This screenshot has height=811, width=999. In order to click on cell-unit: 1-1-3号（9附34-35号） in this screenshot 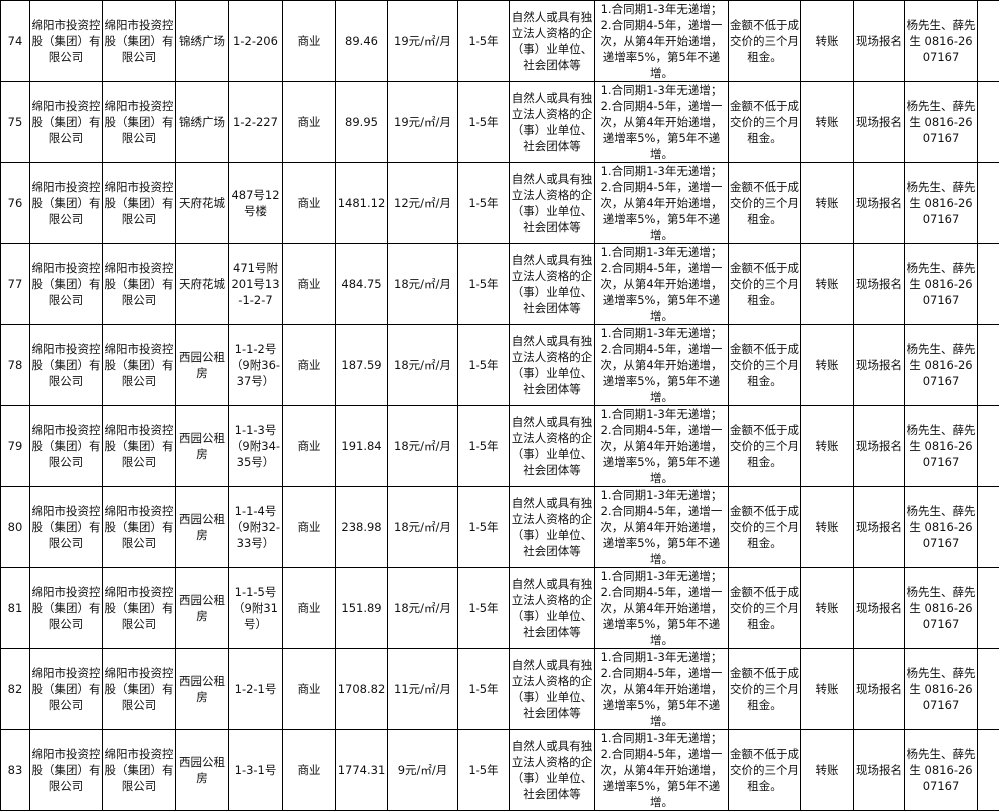, I will do `click(256, 446)`.